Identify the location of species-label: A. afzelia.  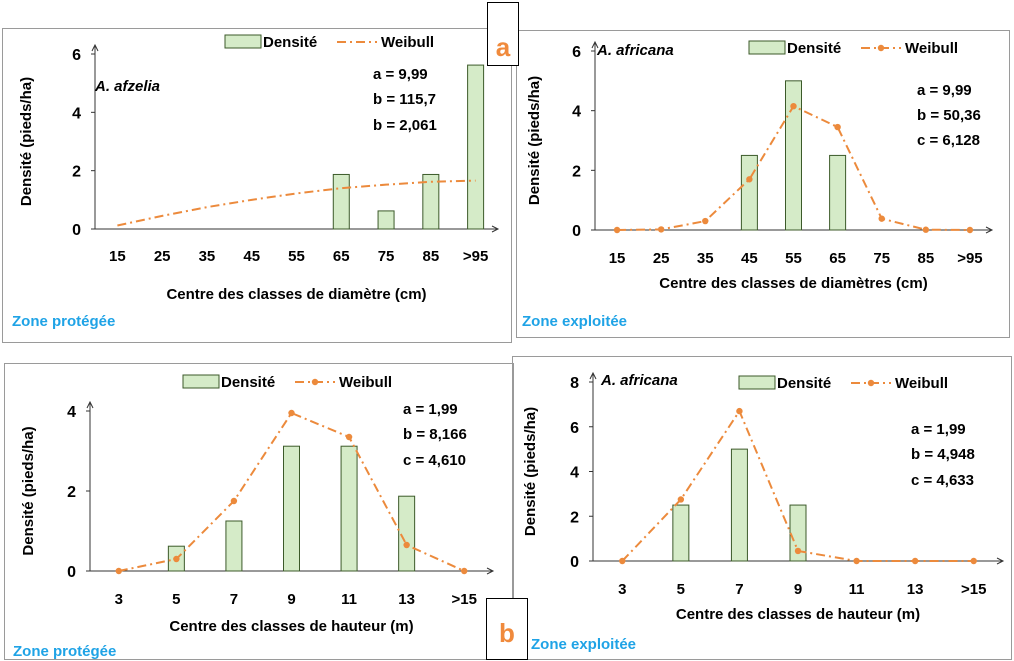
(127, 86).